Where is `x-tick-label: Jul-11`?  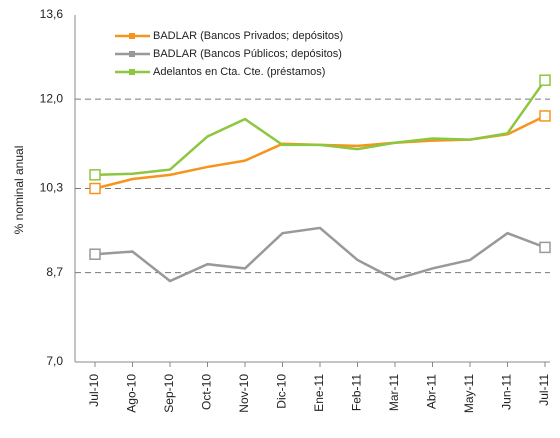
x-tick-label: Jul-11 is located at coordinates (544, 390).